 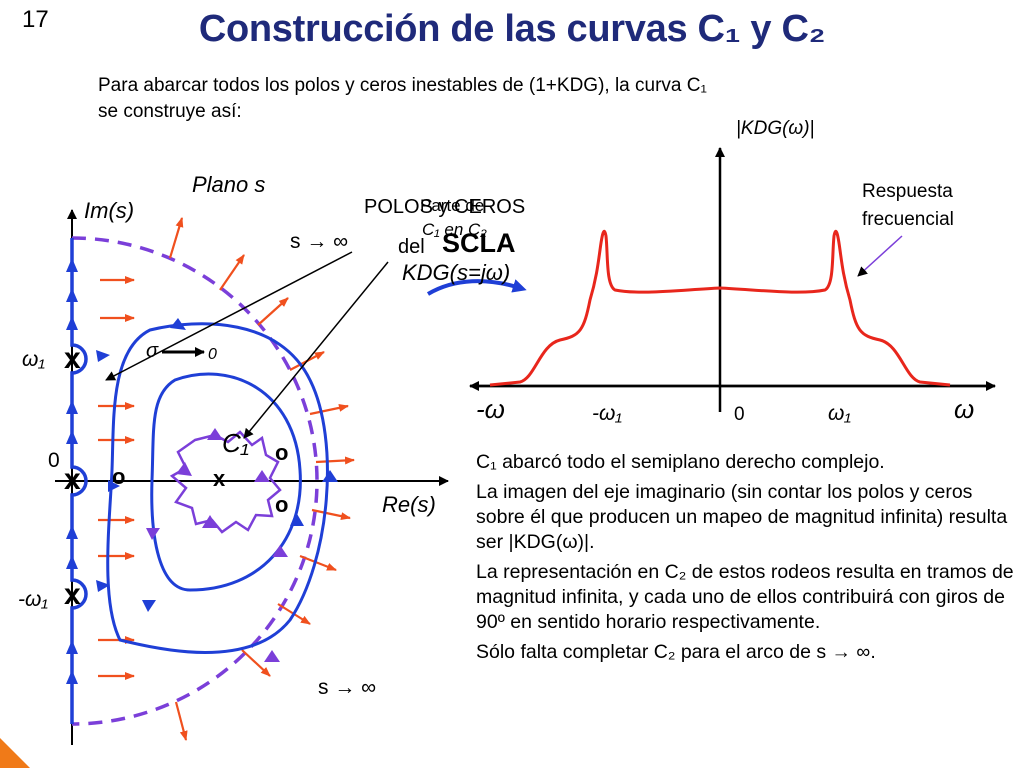 What do you see at coordinates (235, 443) in the screenshot?
I see `c1-label: C₁` at bounding box center [235, 443].